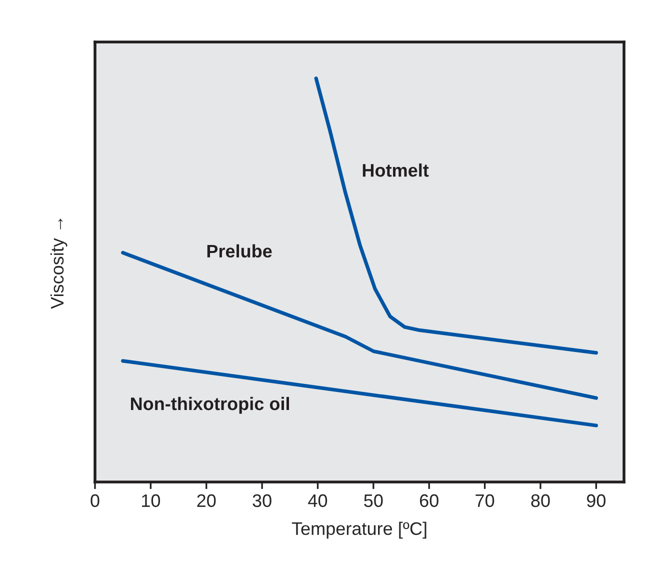 This screenshot has height=565, width=650. What do you see at coordinates (596, 501) in the screenshot?
I see `x-tick-label: 90` at bounding box center [596, 501].